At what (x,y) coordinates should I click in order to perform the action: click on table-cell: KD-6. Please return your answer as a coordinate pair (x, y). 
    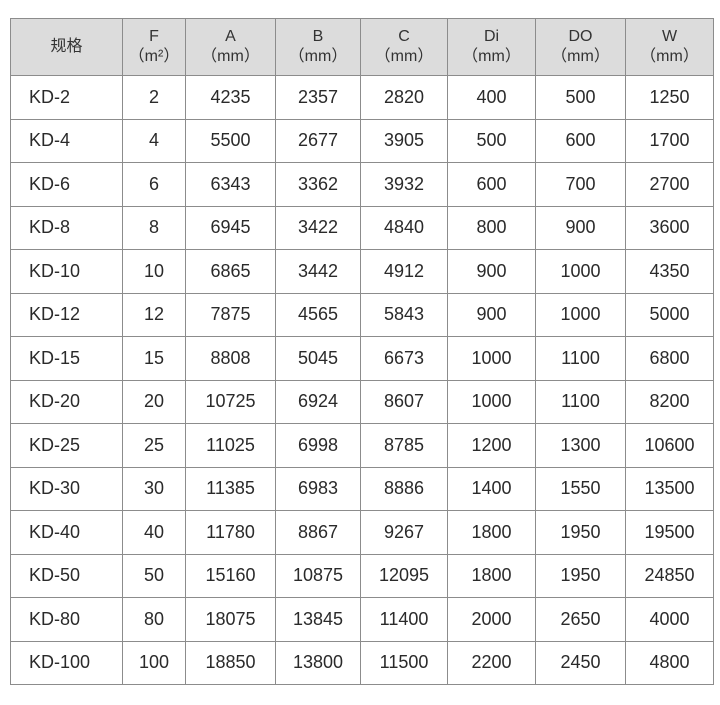
    Looking at the image, I should click on (66, 184).